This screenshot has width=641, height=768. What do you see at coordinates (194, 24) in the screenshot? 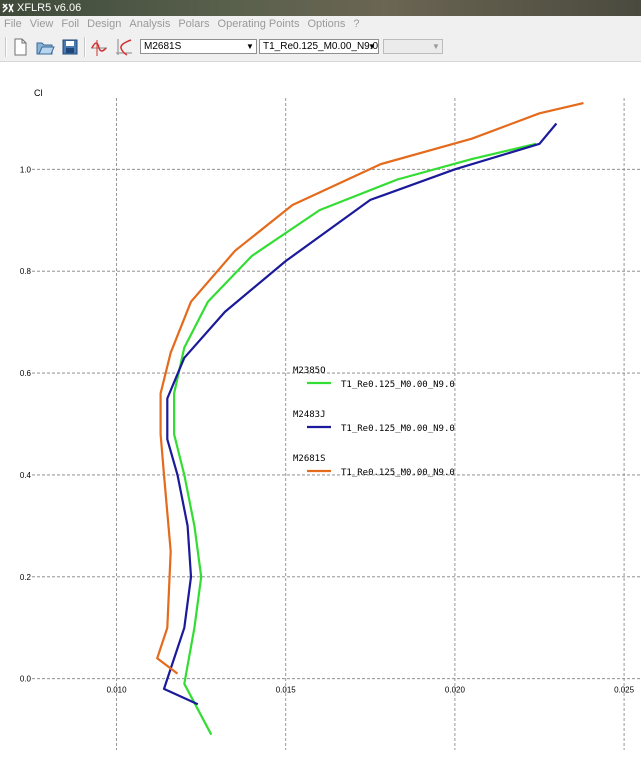
I see `menu-polars: Polars` at bounding box center [194, 24].